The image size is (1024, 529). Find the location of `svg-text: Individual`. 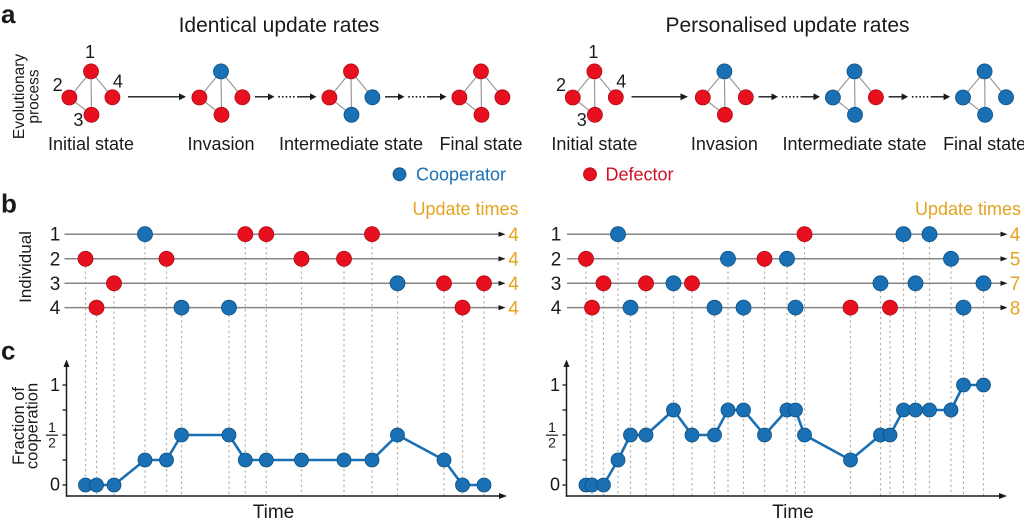

svg-text: Individual is located at coordinates (25, 267).